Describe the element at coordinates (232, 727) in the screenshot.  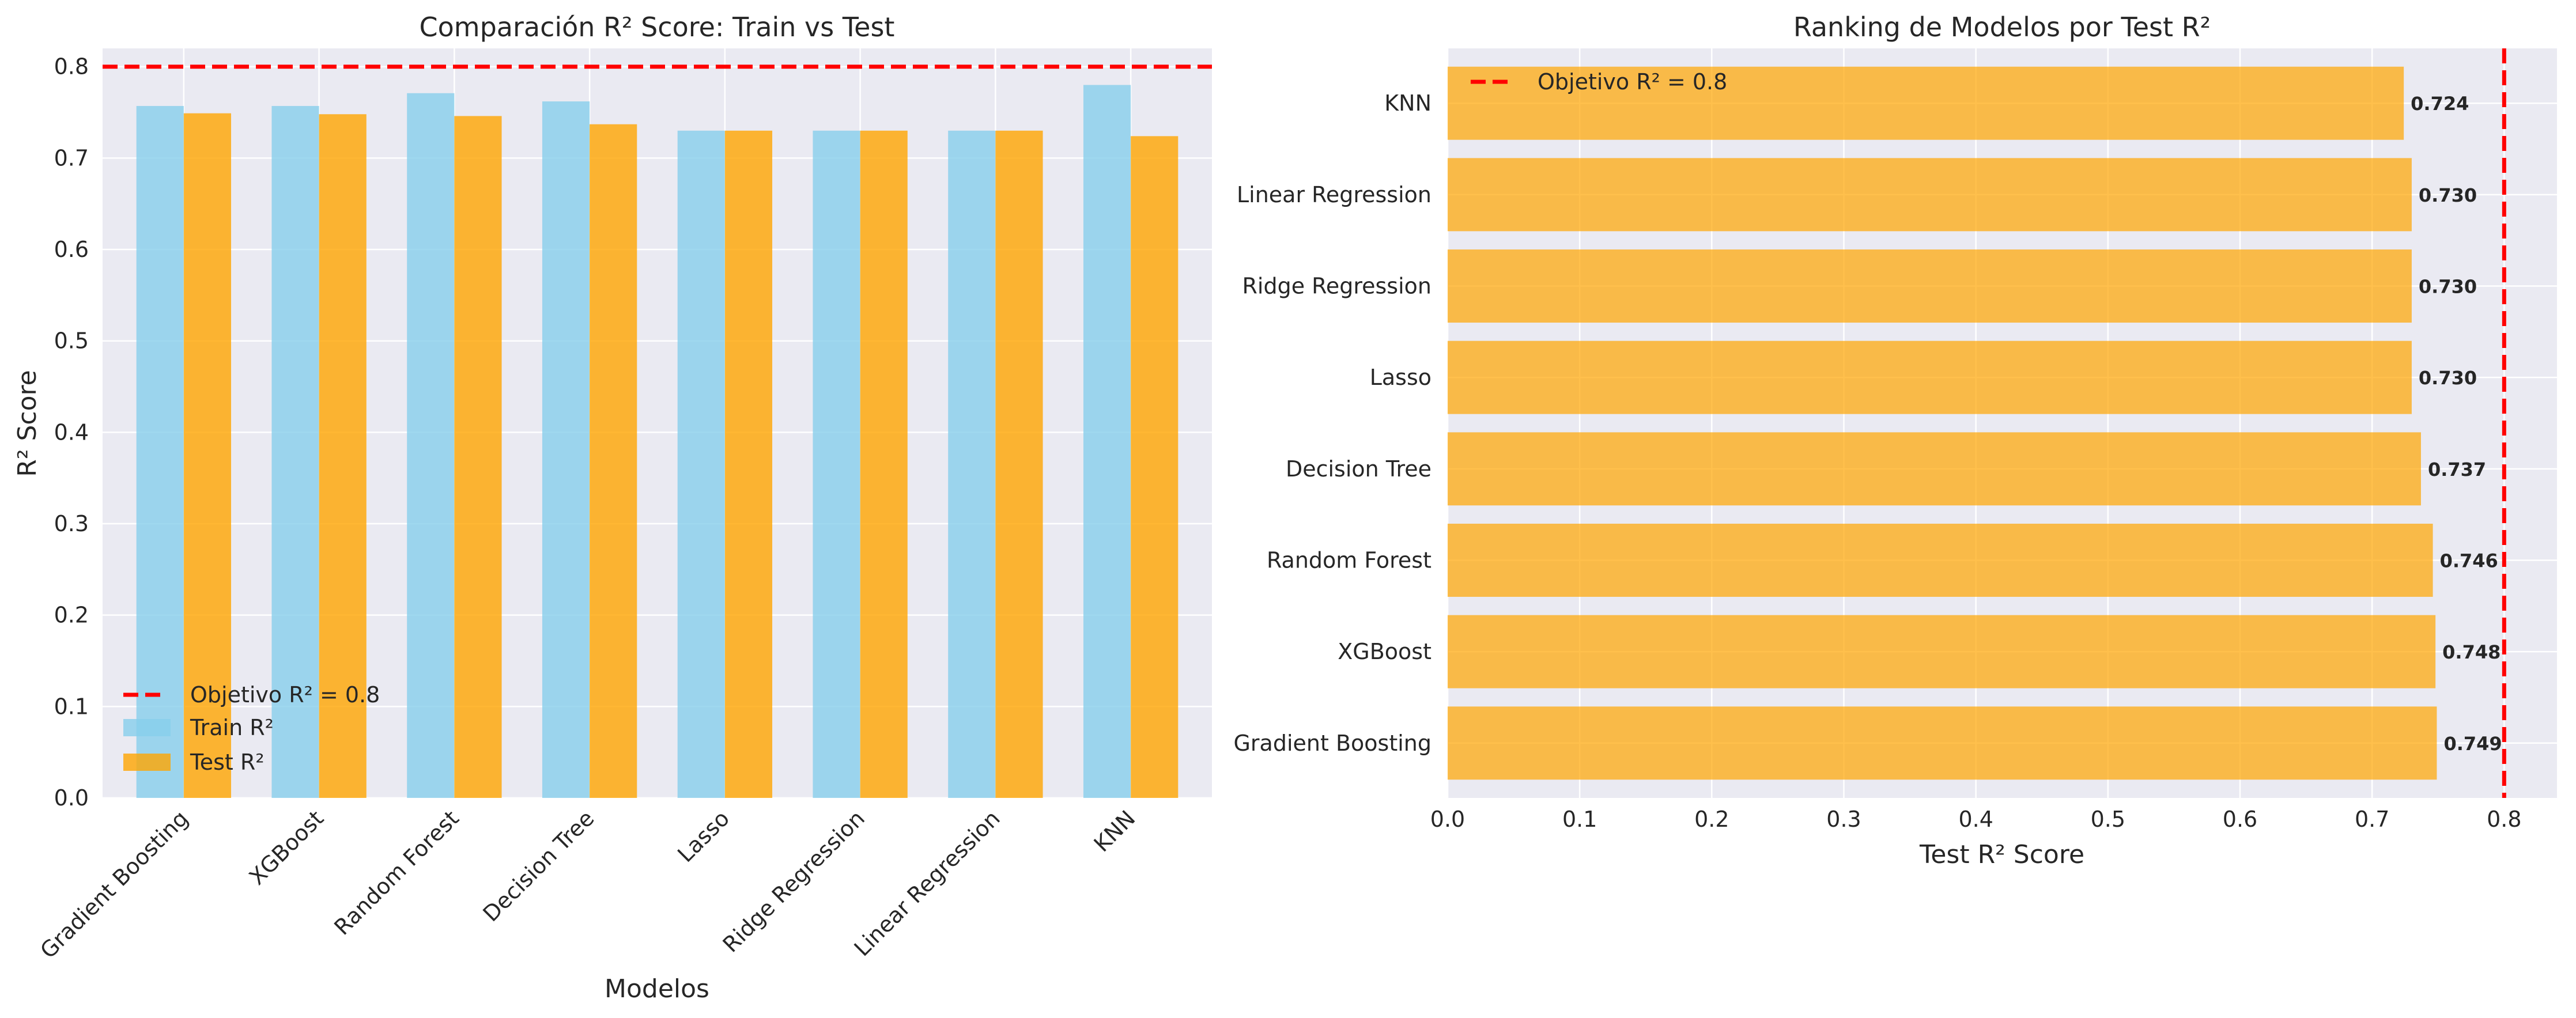
I see `legend-train-label: Train R²` at that location.